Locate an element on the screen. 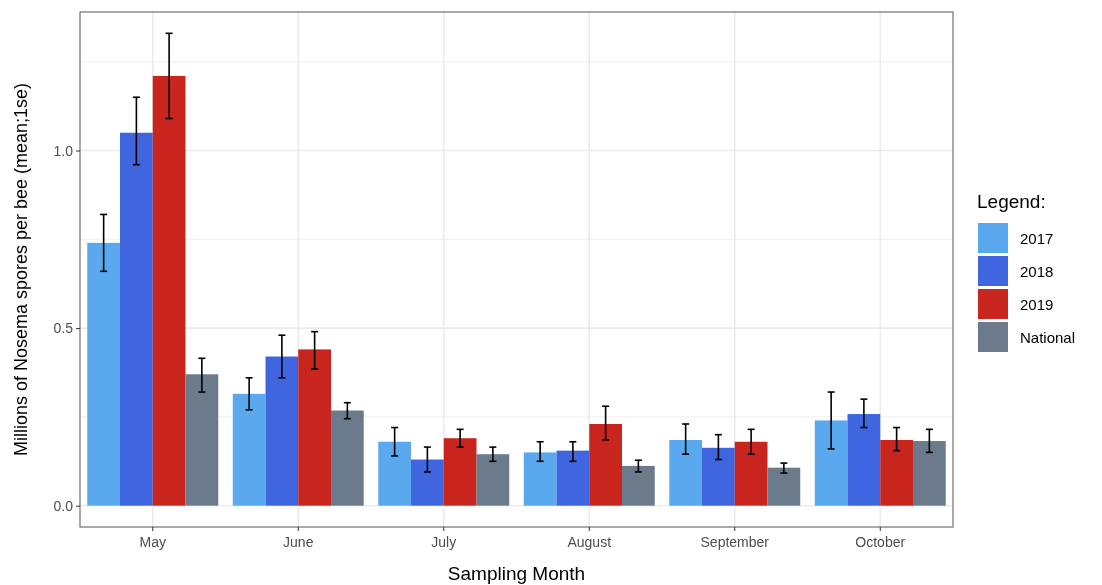 The width and height of the screenshot is (1102, 585). legend-label: National is located at coordinates (1048, 337).